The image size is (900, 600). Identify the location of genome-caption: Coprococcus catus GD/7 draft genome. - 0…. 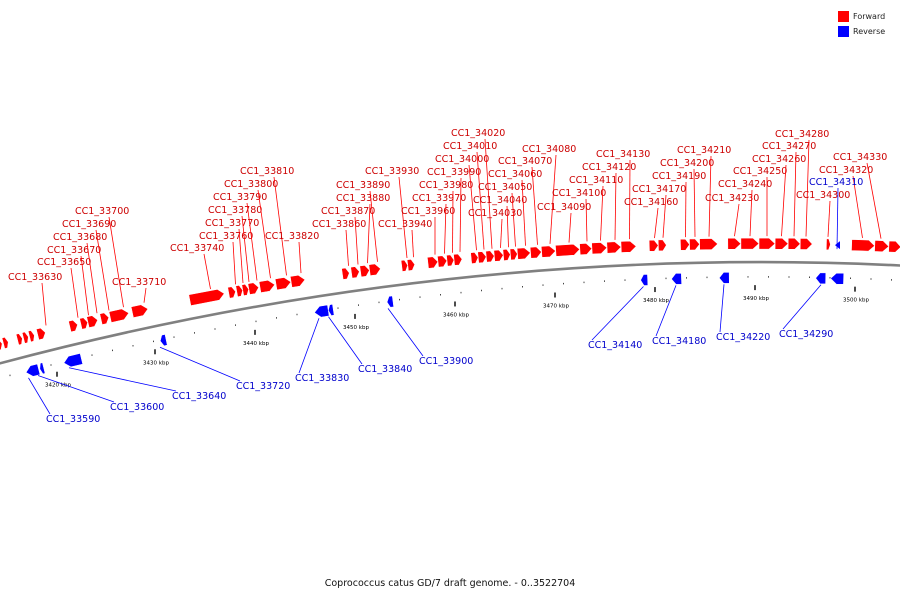
(450, 583).